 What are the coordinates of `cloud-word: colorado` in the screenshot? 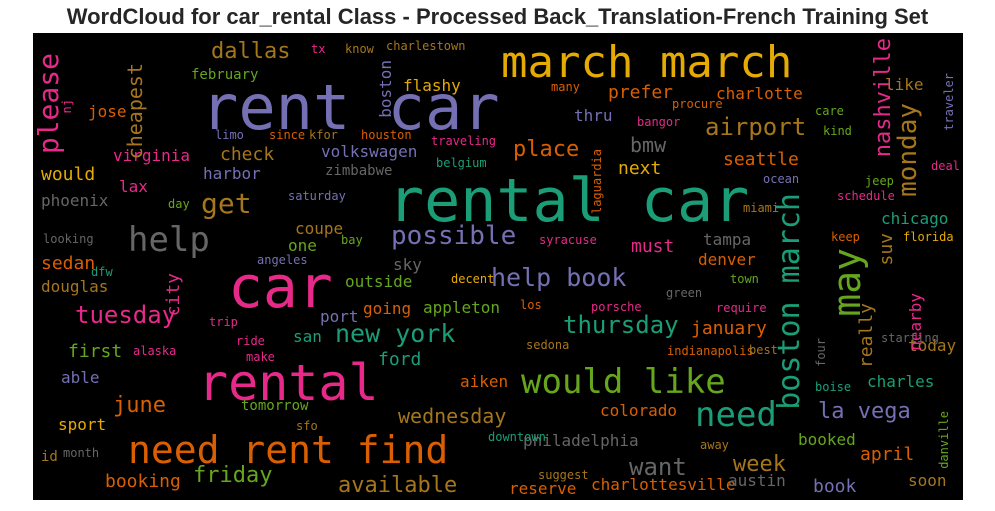 It's located at (639, 410).